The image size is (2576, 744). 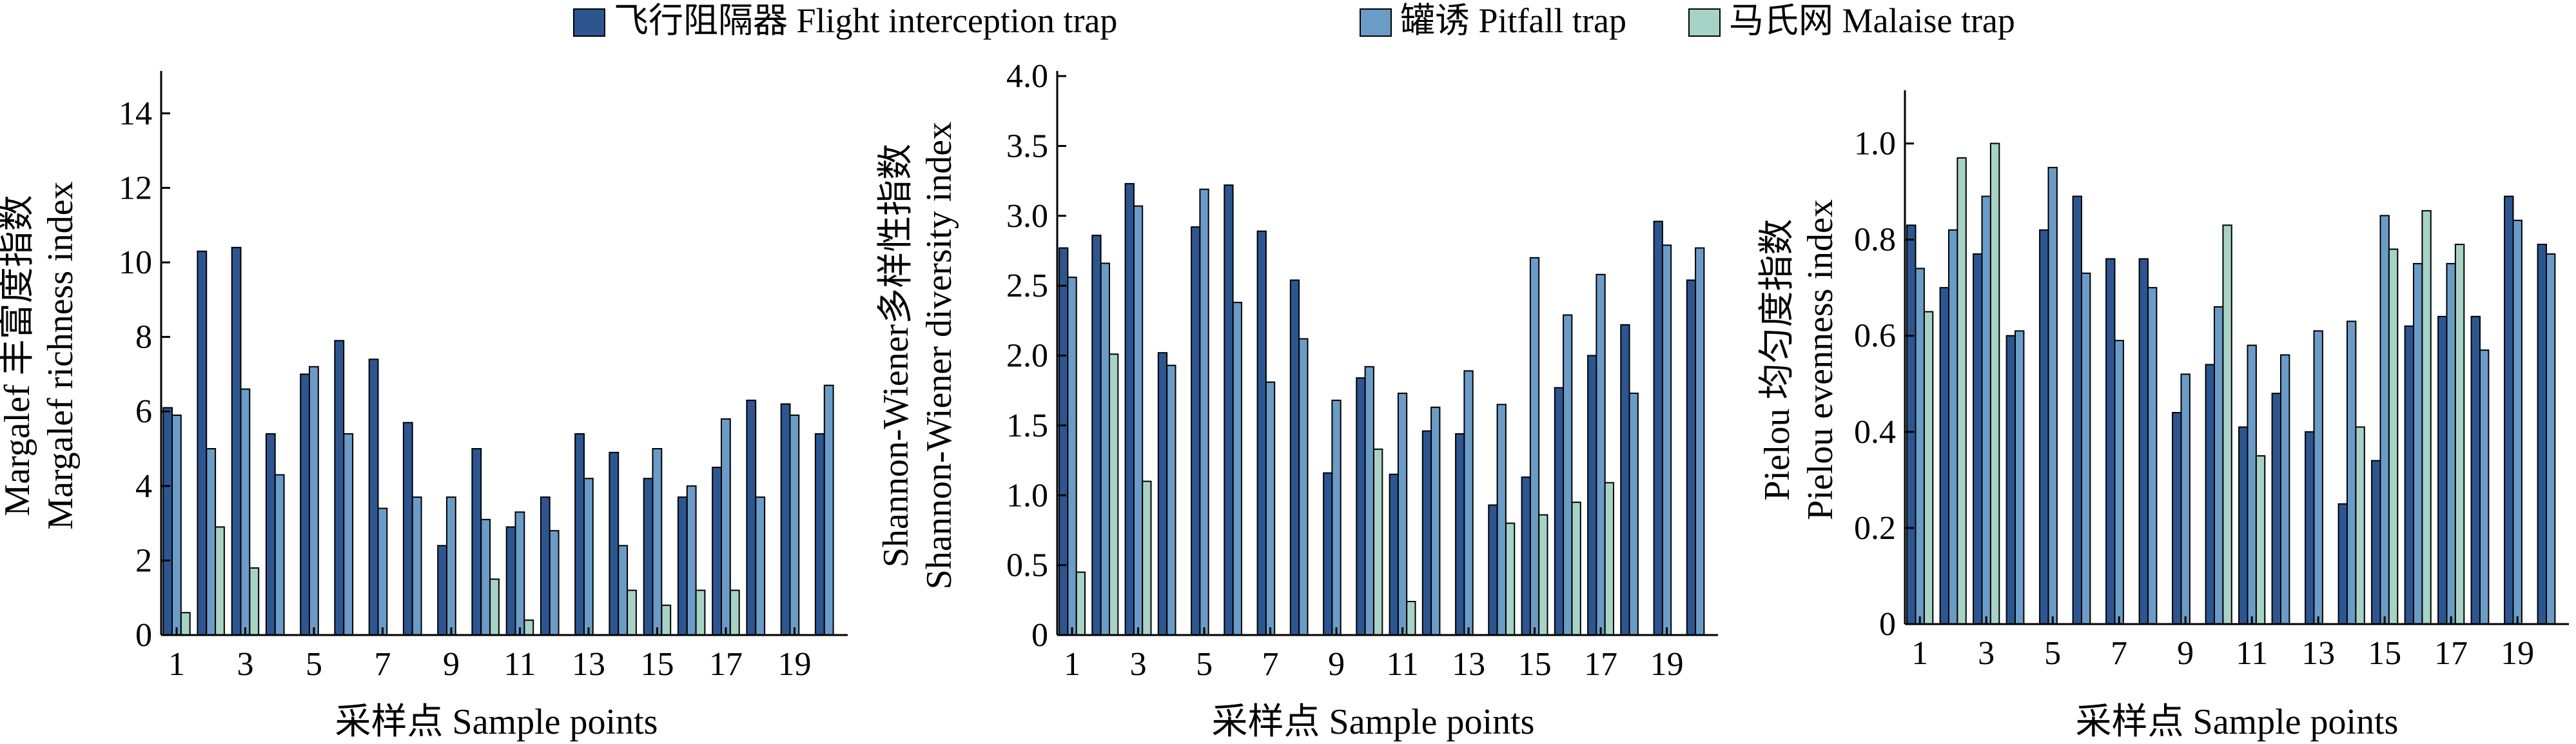 What do you see at coordinates (1875, 528) in the screenshot?
I see `y-tick-label: 0.2` at bounding box center [1875, 528].